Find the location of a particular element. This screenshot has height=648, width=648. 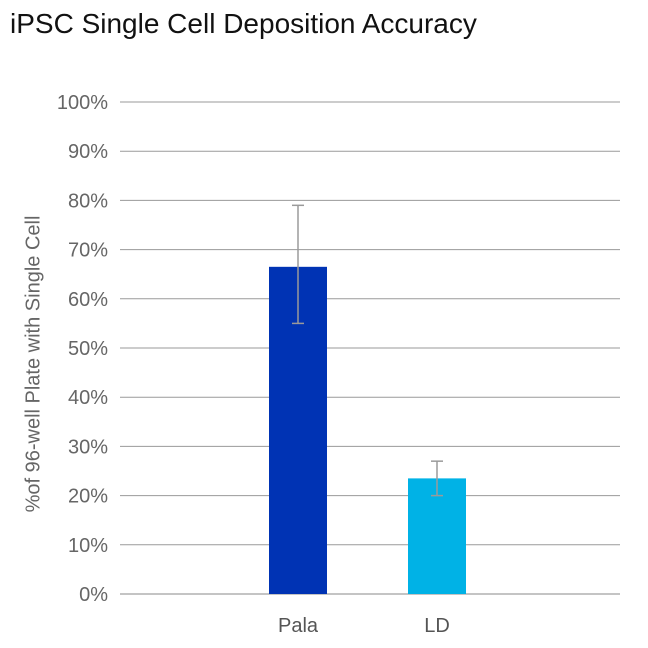

chart-title: iPSC Single Cell Deposition Accuracy is located at coordinates (243, 23).